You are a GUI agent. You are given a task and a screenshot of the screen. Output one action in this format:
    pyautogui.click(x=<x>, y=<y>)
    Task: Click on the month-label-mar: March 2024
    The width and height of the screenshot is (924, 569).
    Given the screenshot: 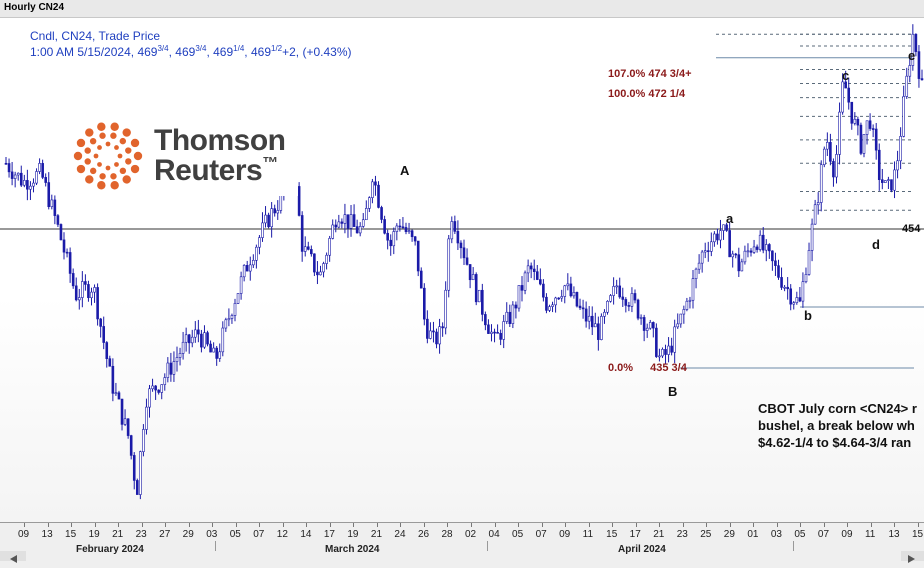 What is the action you would take?
    pyautogui.click(x=352, y=549)
    